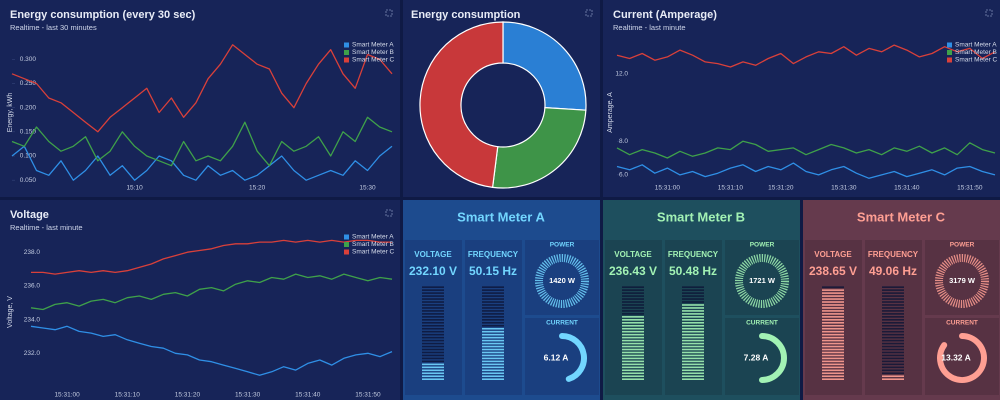 The image size is (1000, 400). I want to click on frequency-value: 49.06 Hz, so click(893, 271).